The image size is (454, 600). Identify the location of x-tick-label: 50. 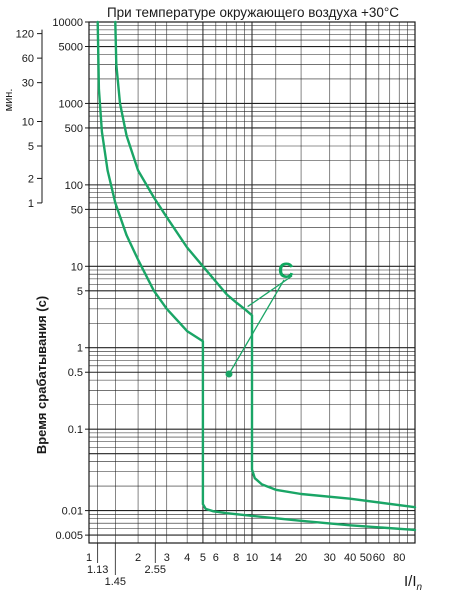
(366, 558).